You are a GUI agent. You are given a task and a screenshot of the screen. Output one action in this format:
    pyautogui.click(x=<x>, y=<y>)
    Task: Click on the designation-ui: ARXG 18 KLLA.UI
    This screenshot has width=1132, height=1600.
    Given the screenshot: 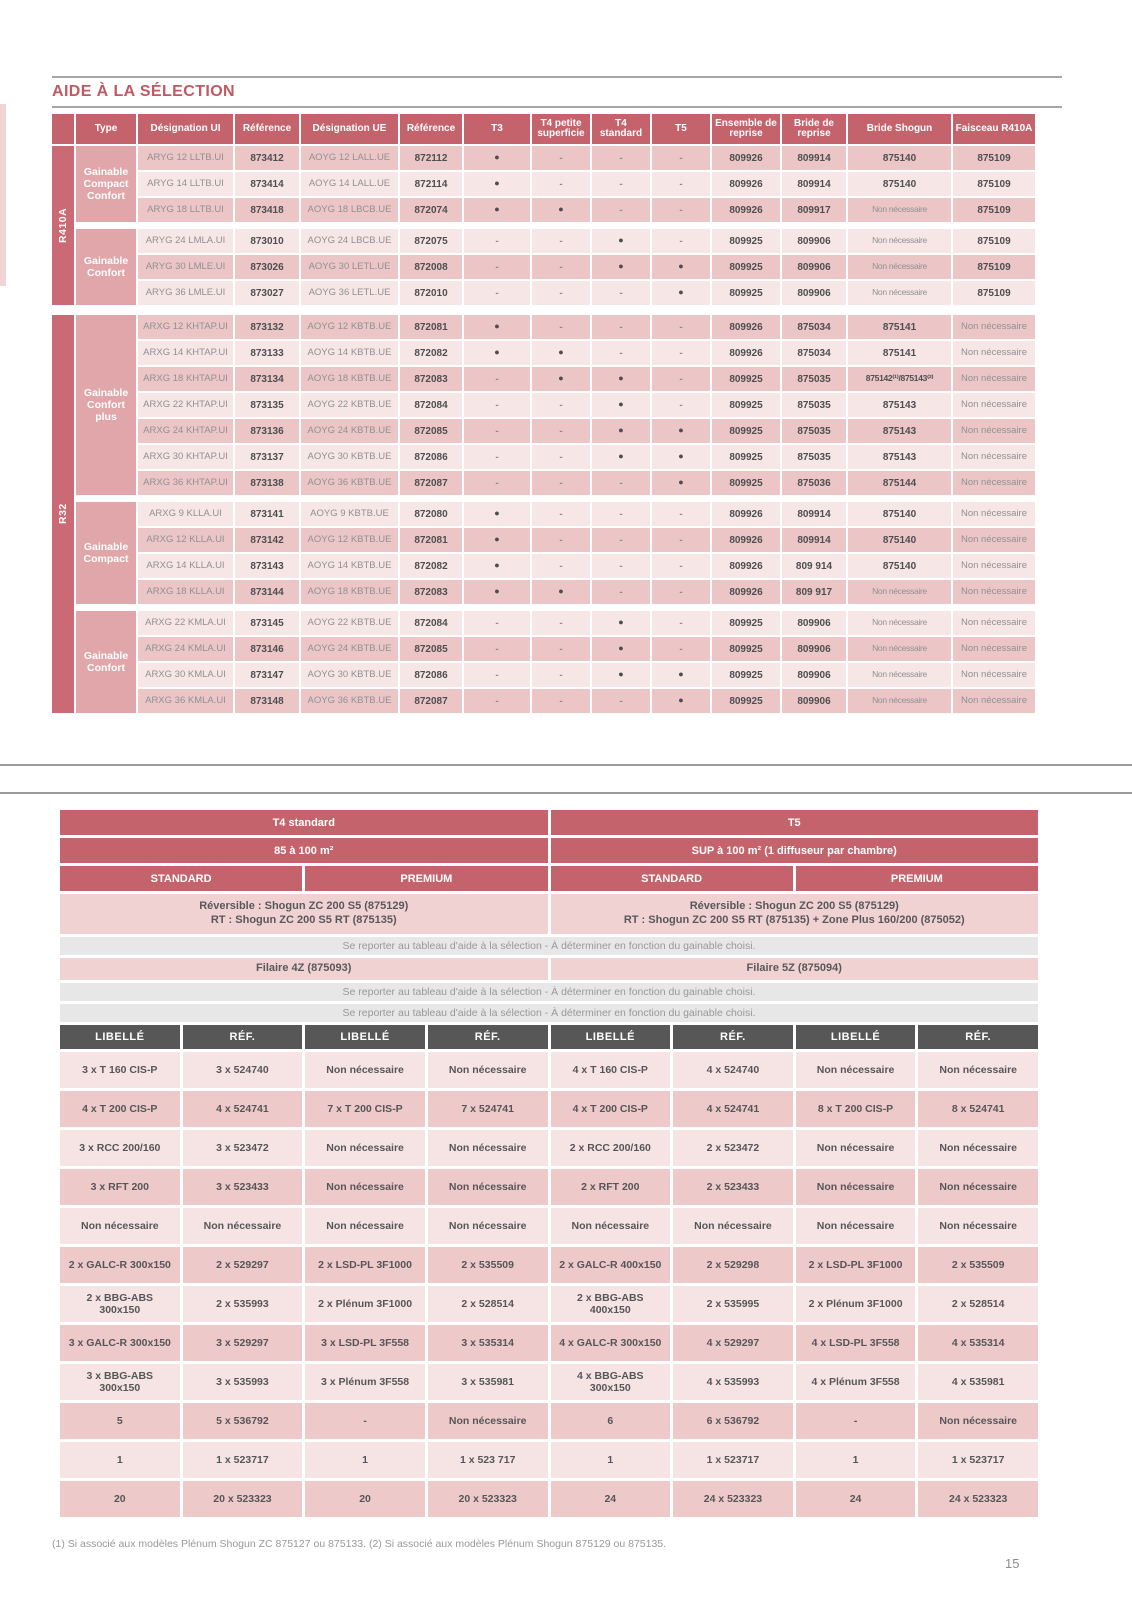 What is the action you would take?
    pyautogui.click(x=185, y=592)
    